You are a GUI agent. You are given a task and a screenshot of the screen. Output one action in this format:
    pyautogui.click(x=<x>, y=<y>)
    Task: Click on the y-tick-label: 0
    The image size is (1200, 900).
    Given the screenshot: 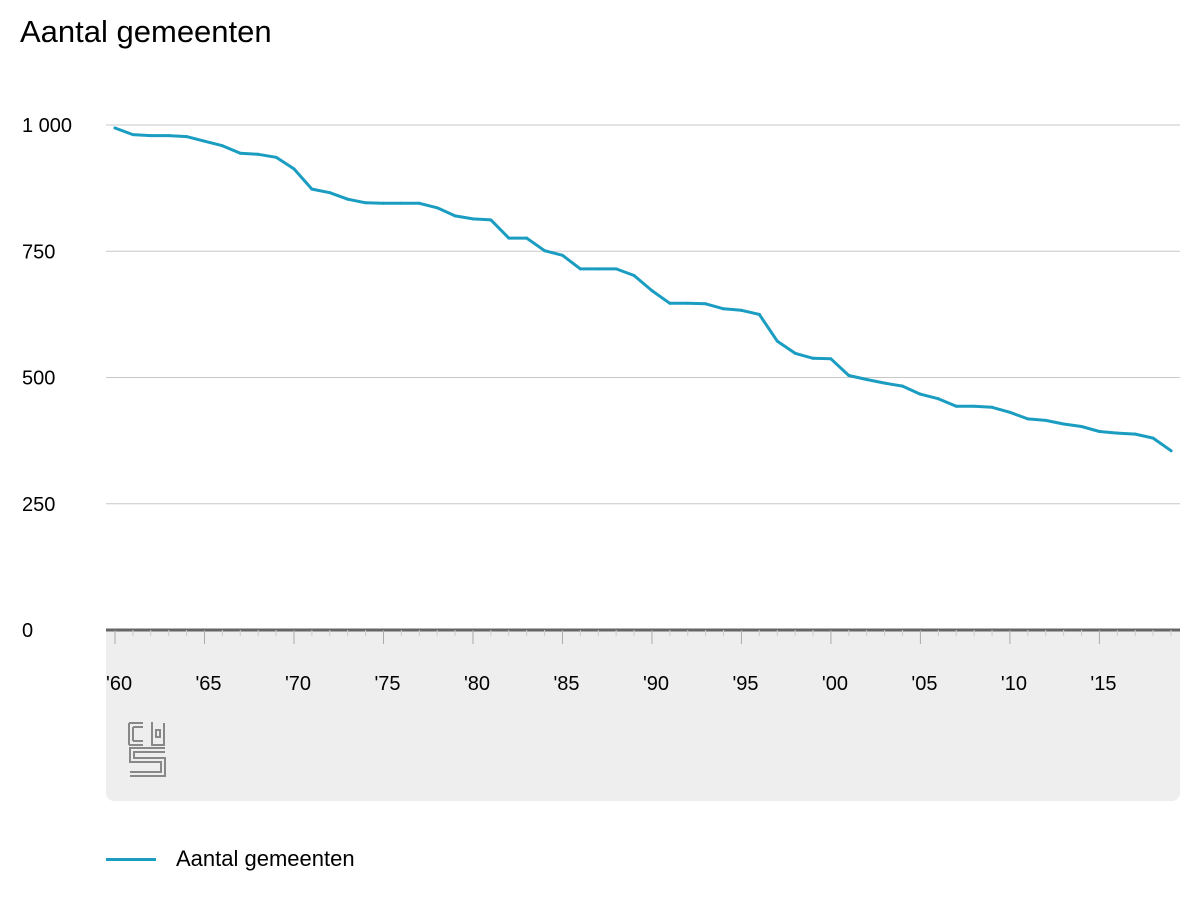 What is the action you would take?
    pyautogui.click(x=27, y=631)
    